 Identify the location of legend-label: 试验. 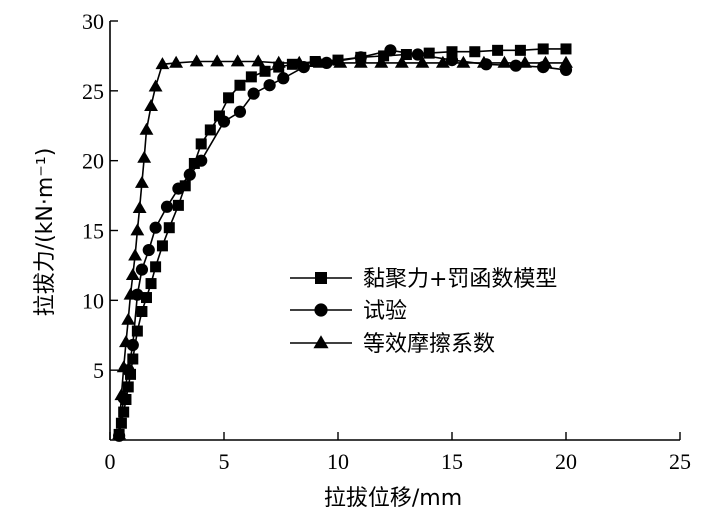
(385, 311).